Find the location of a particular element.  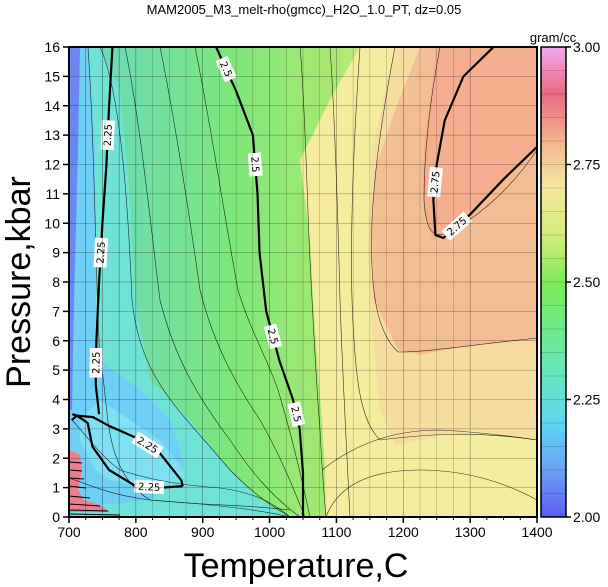

y-tick-label-14: 14 is located at coordinates (52, 106).